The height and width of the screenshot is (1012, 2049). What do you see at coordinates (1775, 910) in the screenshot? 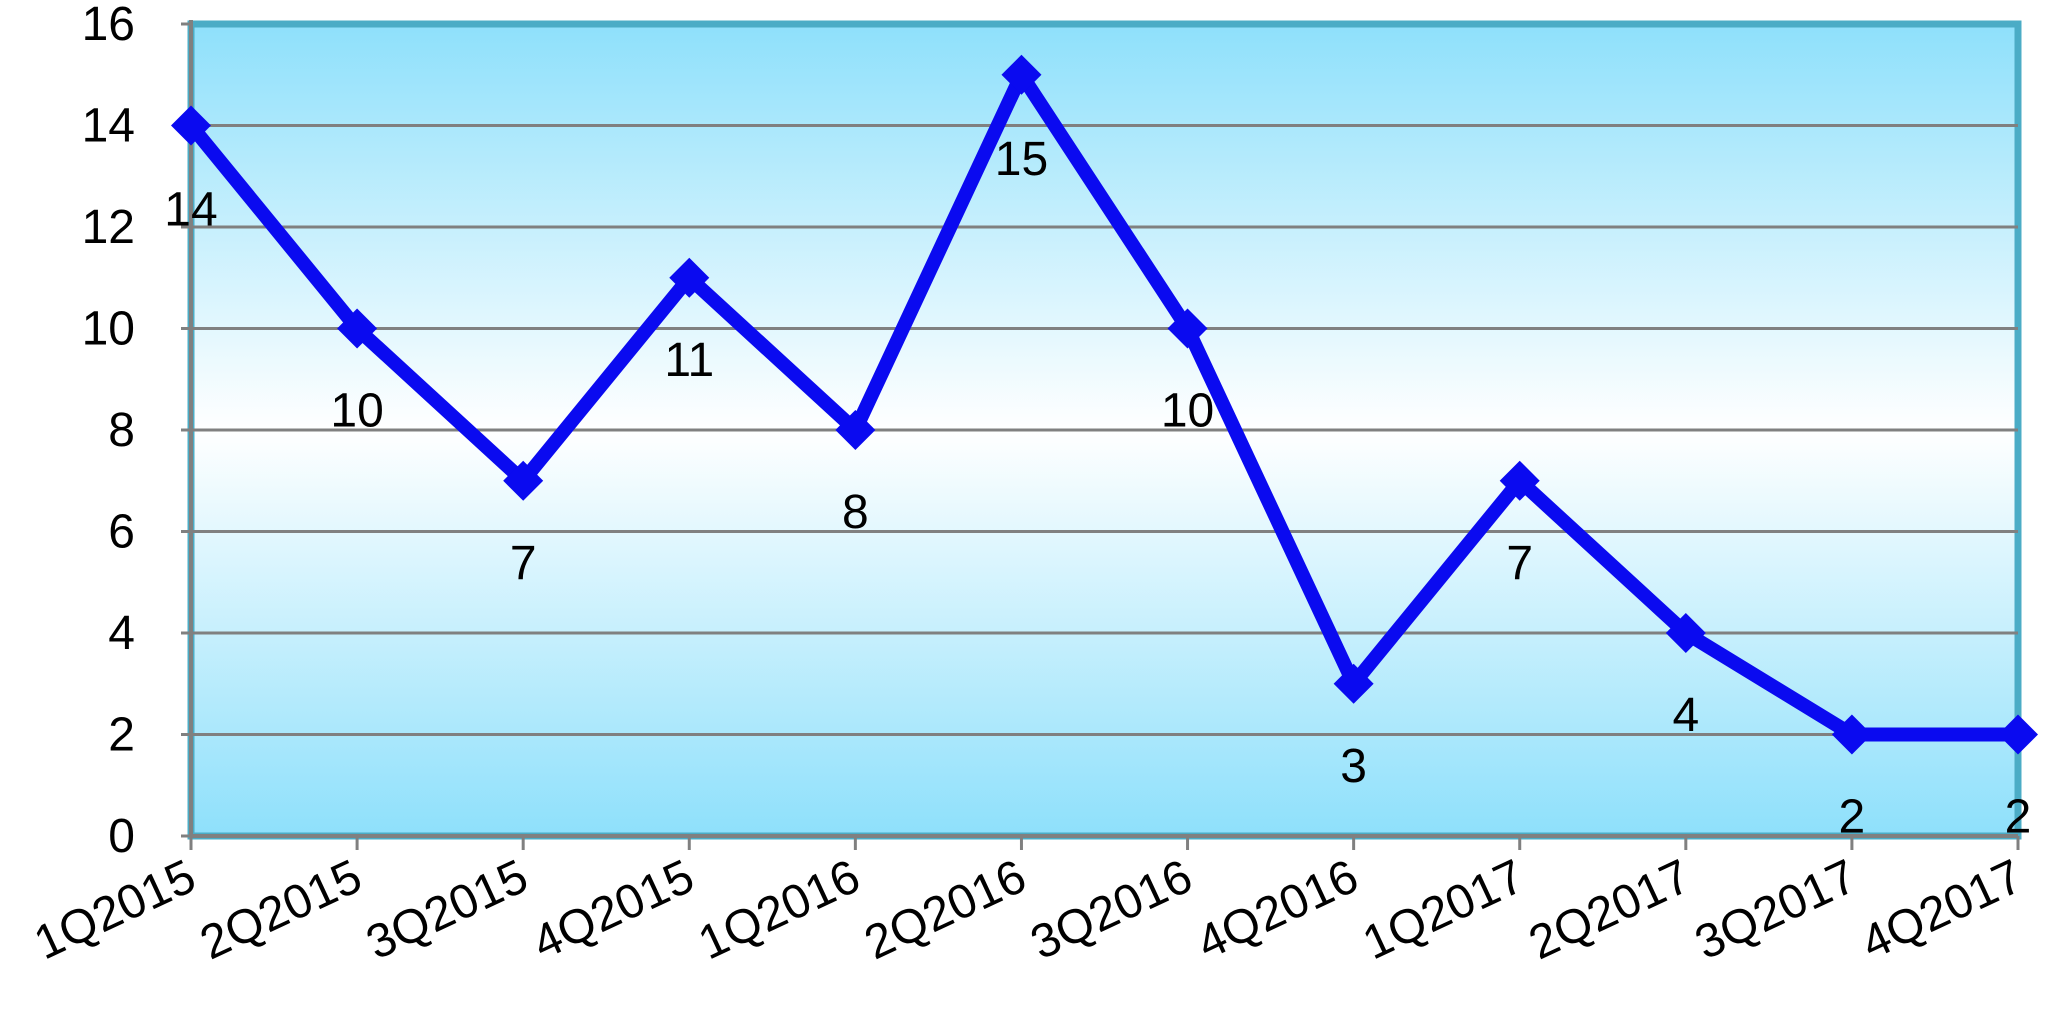
I see `x-tick-label: 3Q2017` at bounding box center [1775, 910].